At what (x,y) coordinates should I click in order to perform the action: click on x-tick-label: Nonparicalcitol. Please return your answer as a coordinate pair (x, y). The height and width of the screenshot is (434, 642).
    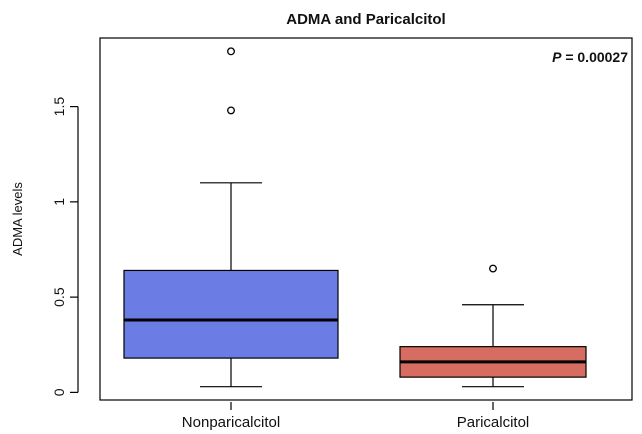
    Looking at the image, I should click on (231, 422).